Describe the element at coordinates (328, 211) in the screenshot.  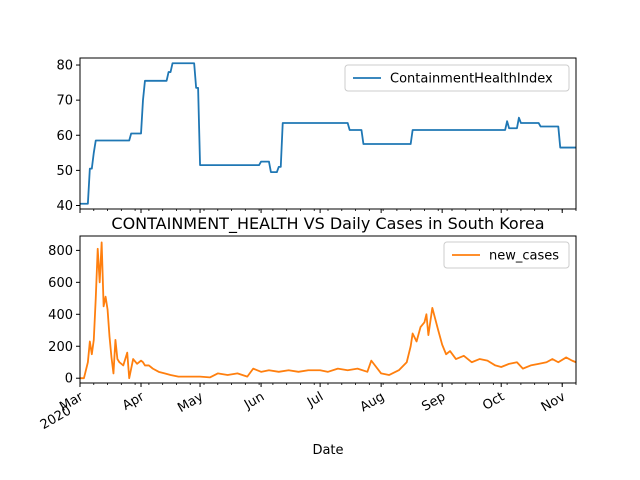
I see `top-x-ticks` at that location.